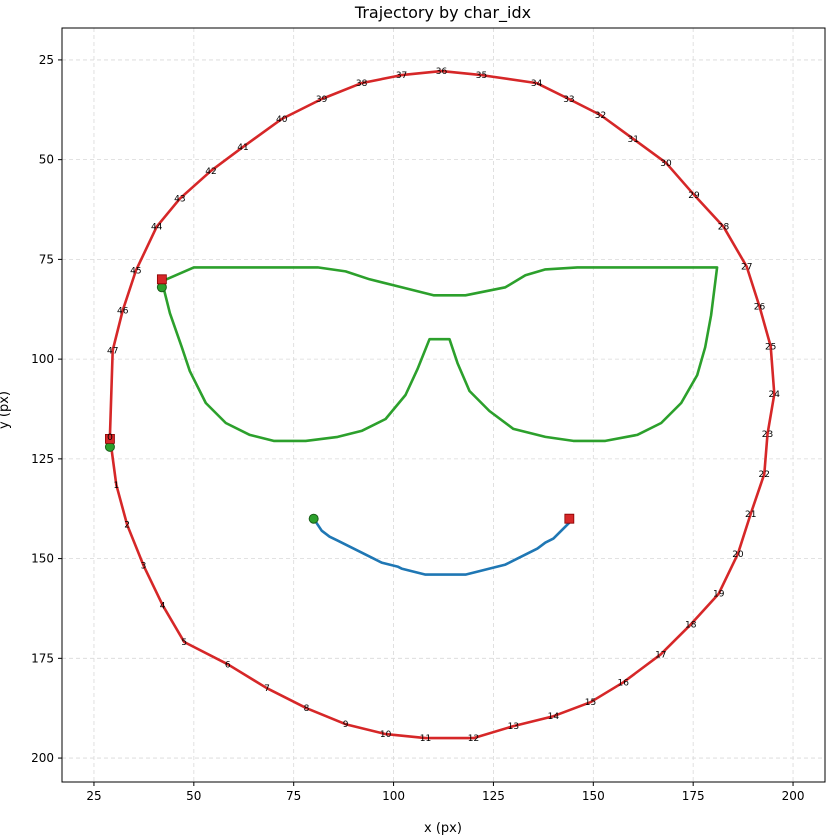 This screenshot has height=840, width=840. What do you see at coordinates (738, 555) in the screenshot?
I see `point-label: 20` at bounding box center [738, 555].